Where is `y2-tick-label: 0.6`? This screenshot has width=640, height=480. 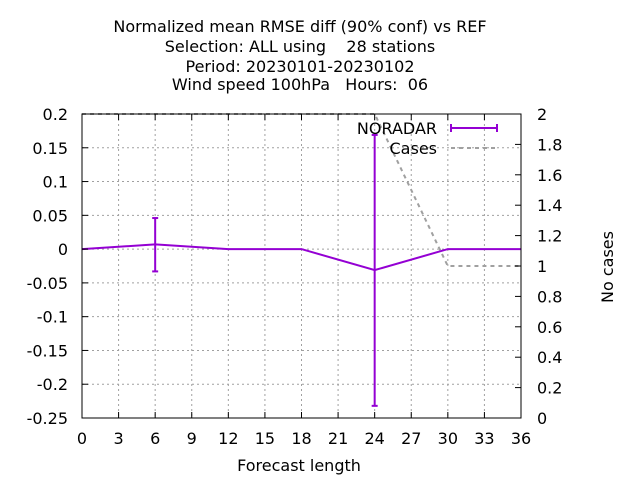
y2-tick-label: 0.6 is located at coordinates (549, 327).